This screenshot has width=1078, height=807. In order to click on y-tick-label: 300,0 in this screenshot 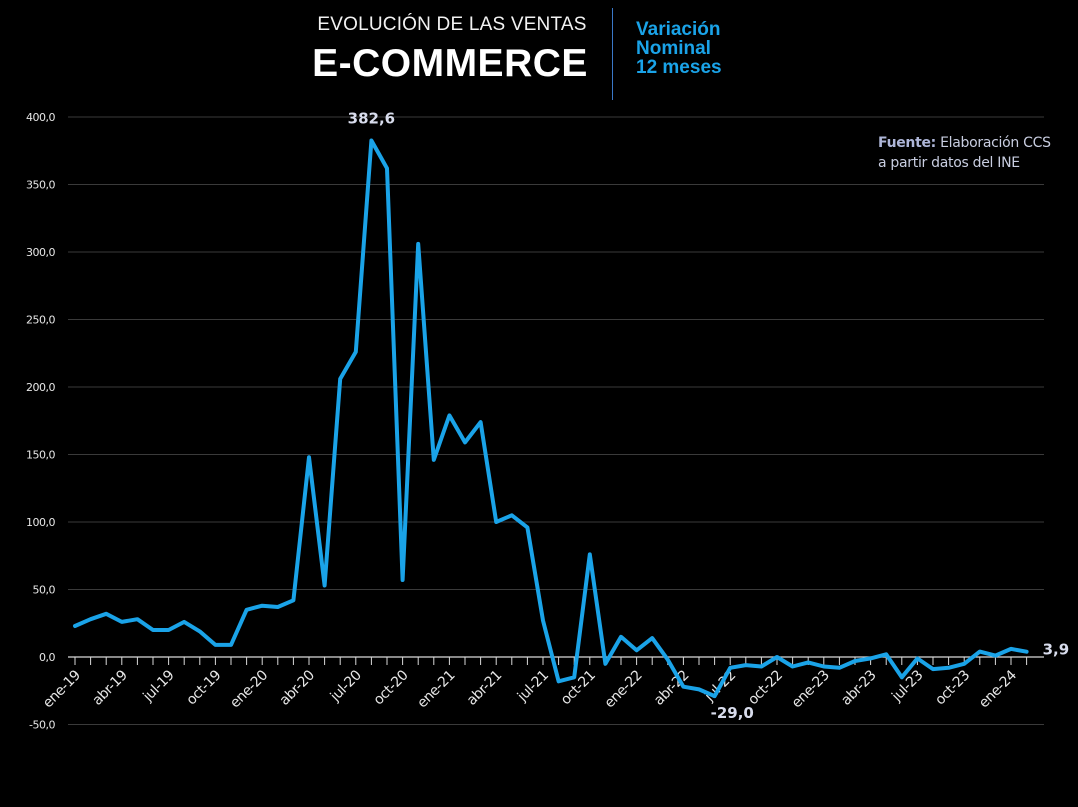, I will do `click(40, 252)`.